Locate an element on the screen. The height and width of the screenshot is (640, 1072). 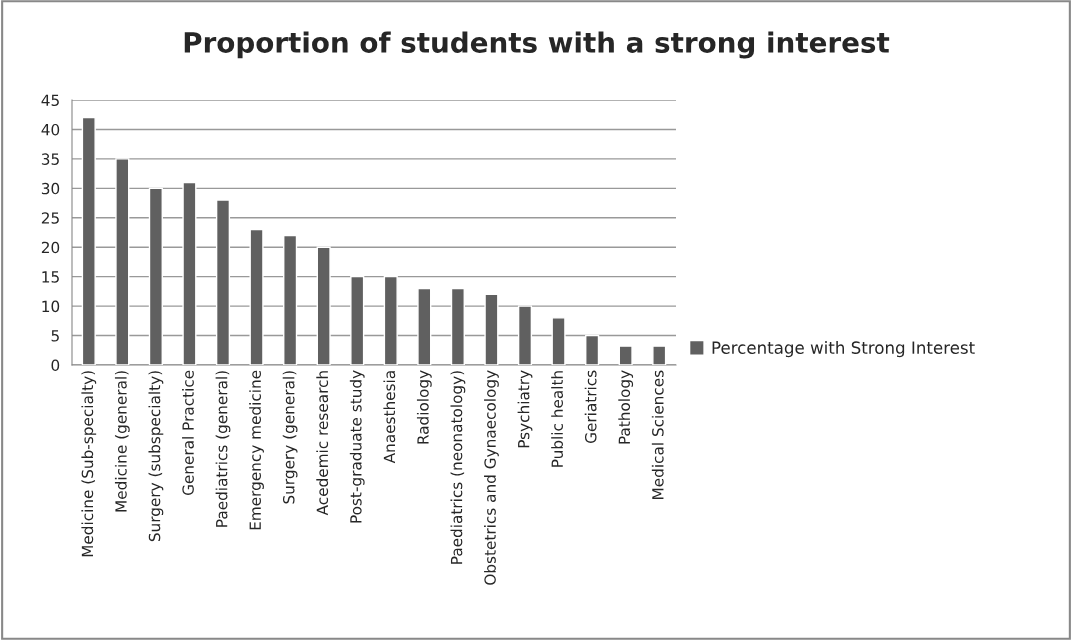
x-tick-label: Geriatrics is located at coordinates (590, 406).